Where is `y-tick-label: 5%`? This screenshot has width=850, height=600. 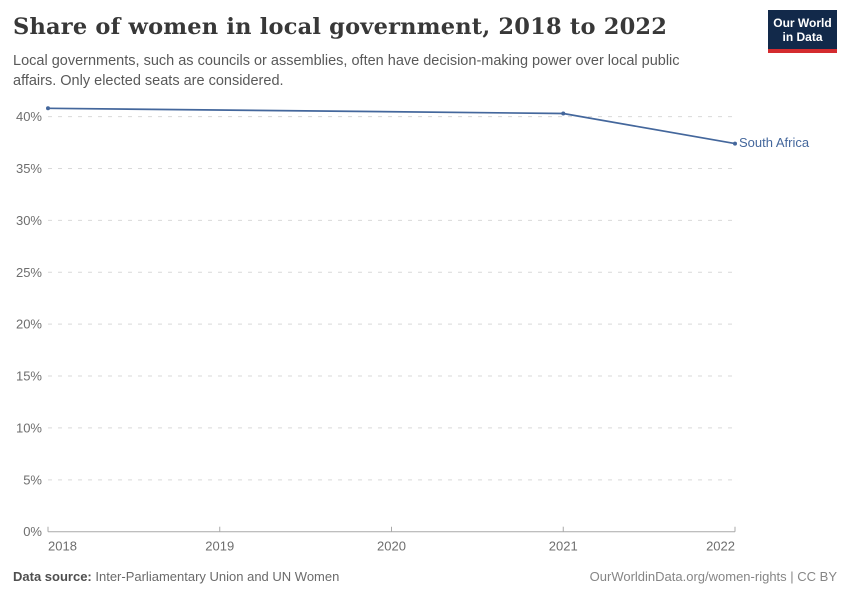
y-tick-label: 5% is located at coordinates (32, 479).